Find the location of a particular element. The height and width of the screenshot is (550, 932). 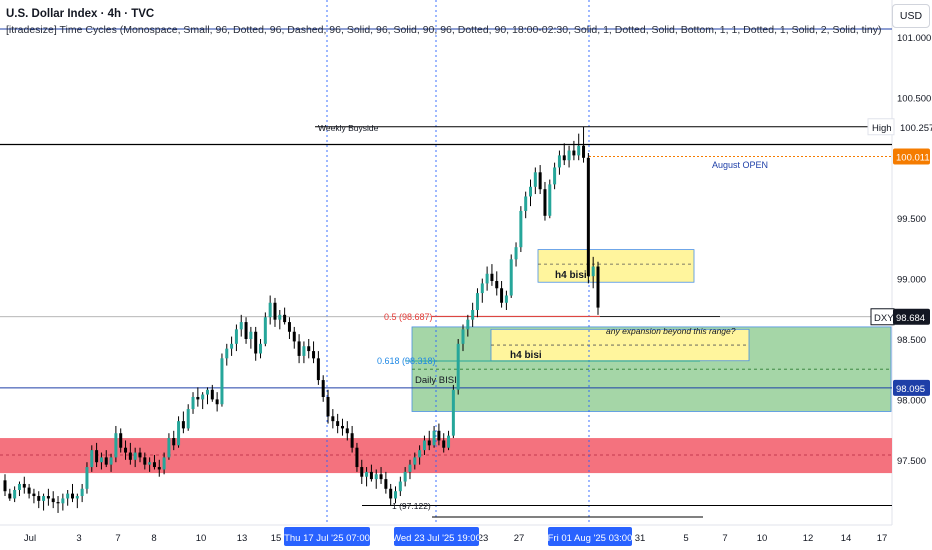

y-tick-label: 98.000 is located at coordinates (911, 400).